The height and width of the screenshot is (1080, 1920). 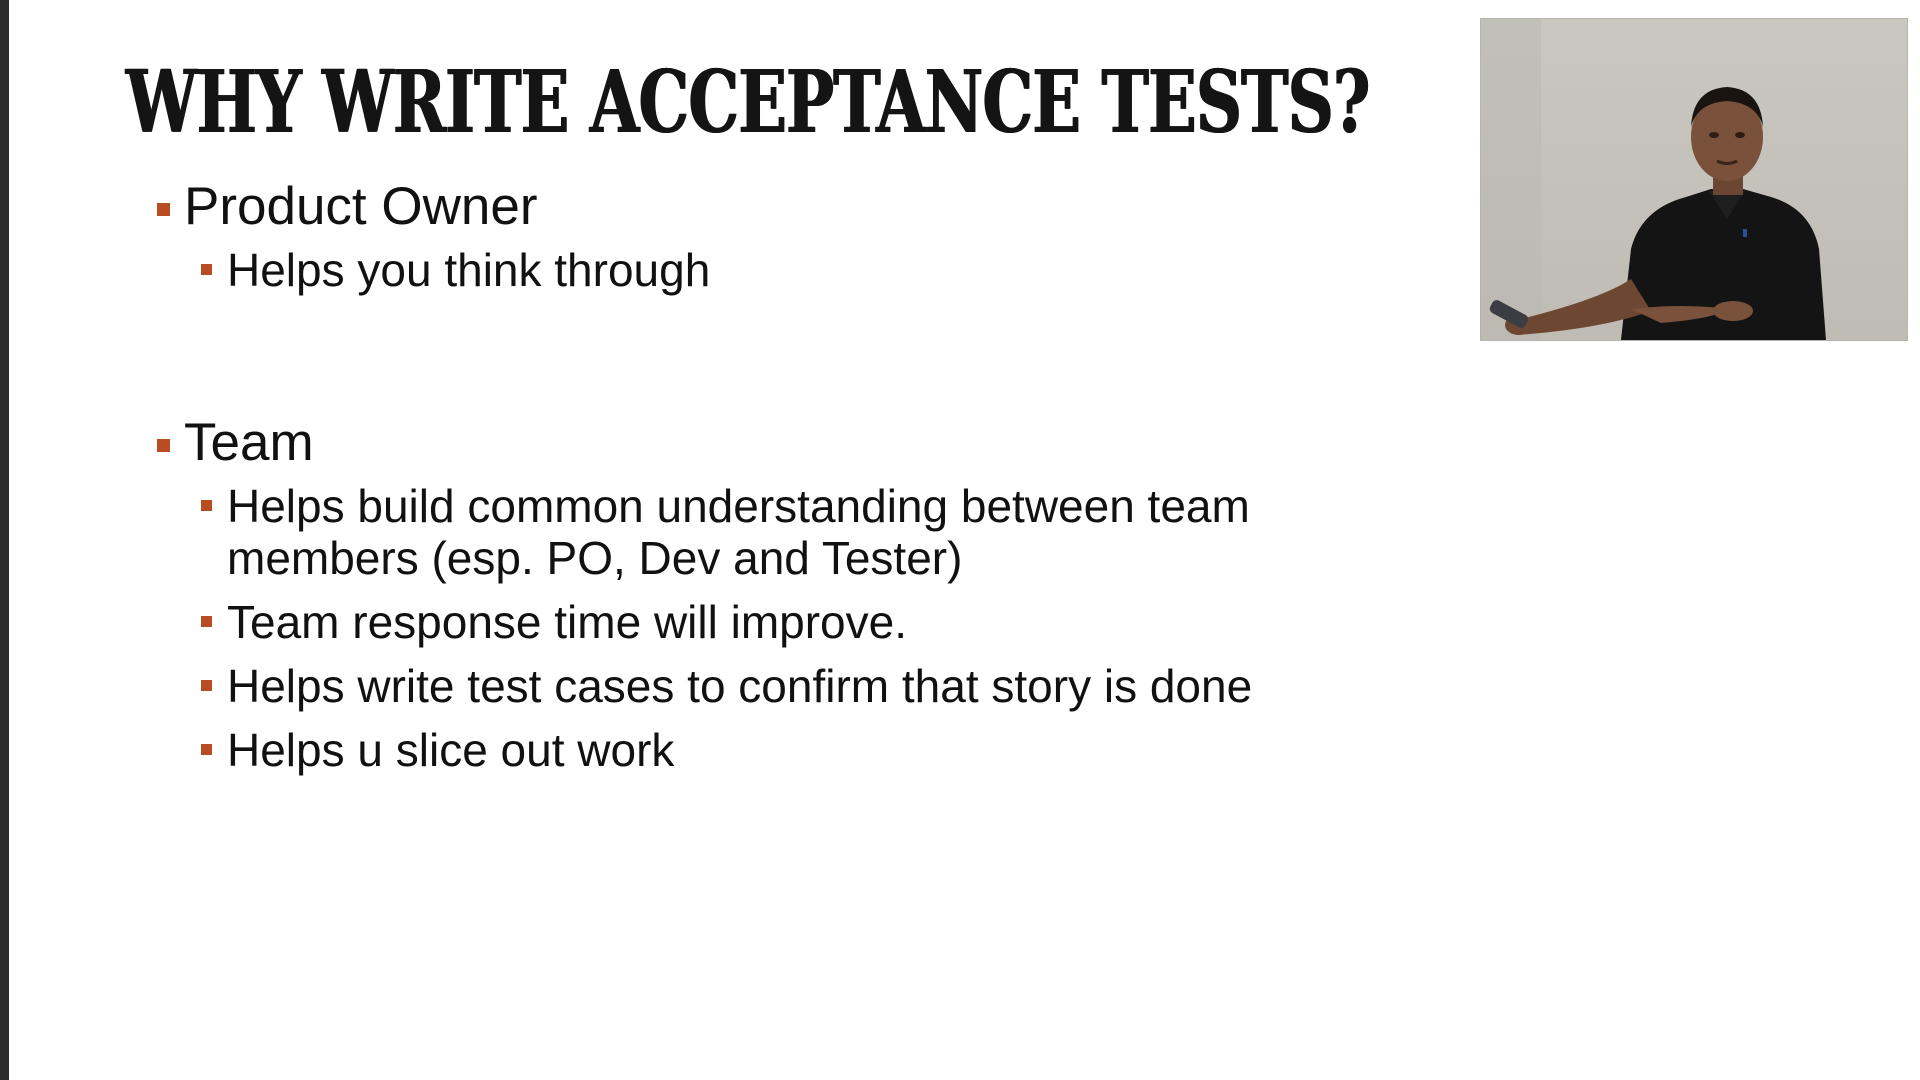 I want to click on bullet-heading-product-owner: Product Owner, so click(x=750, y=207).